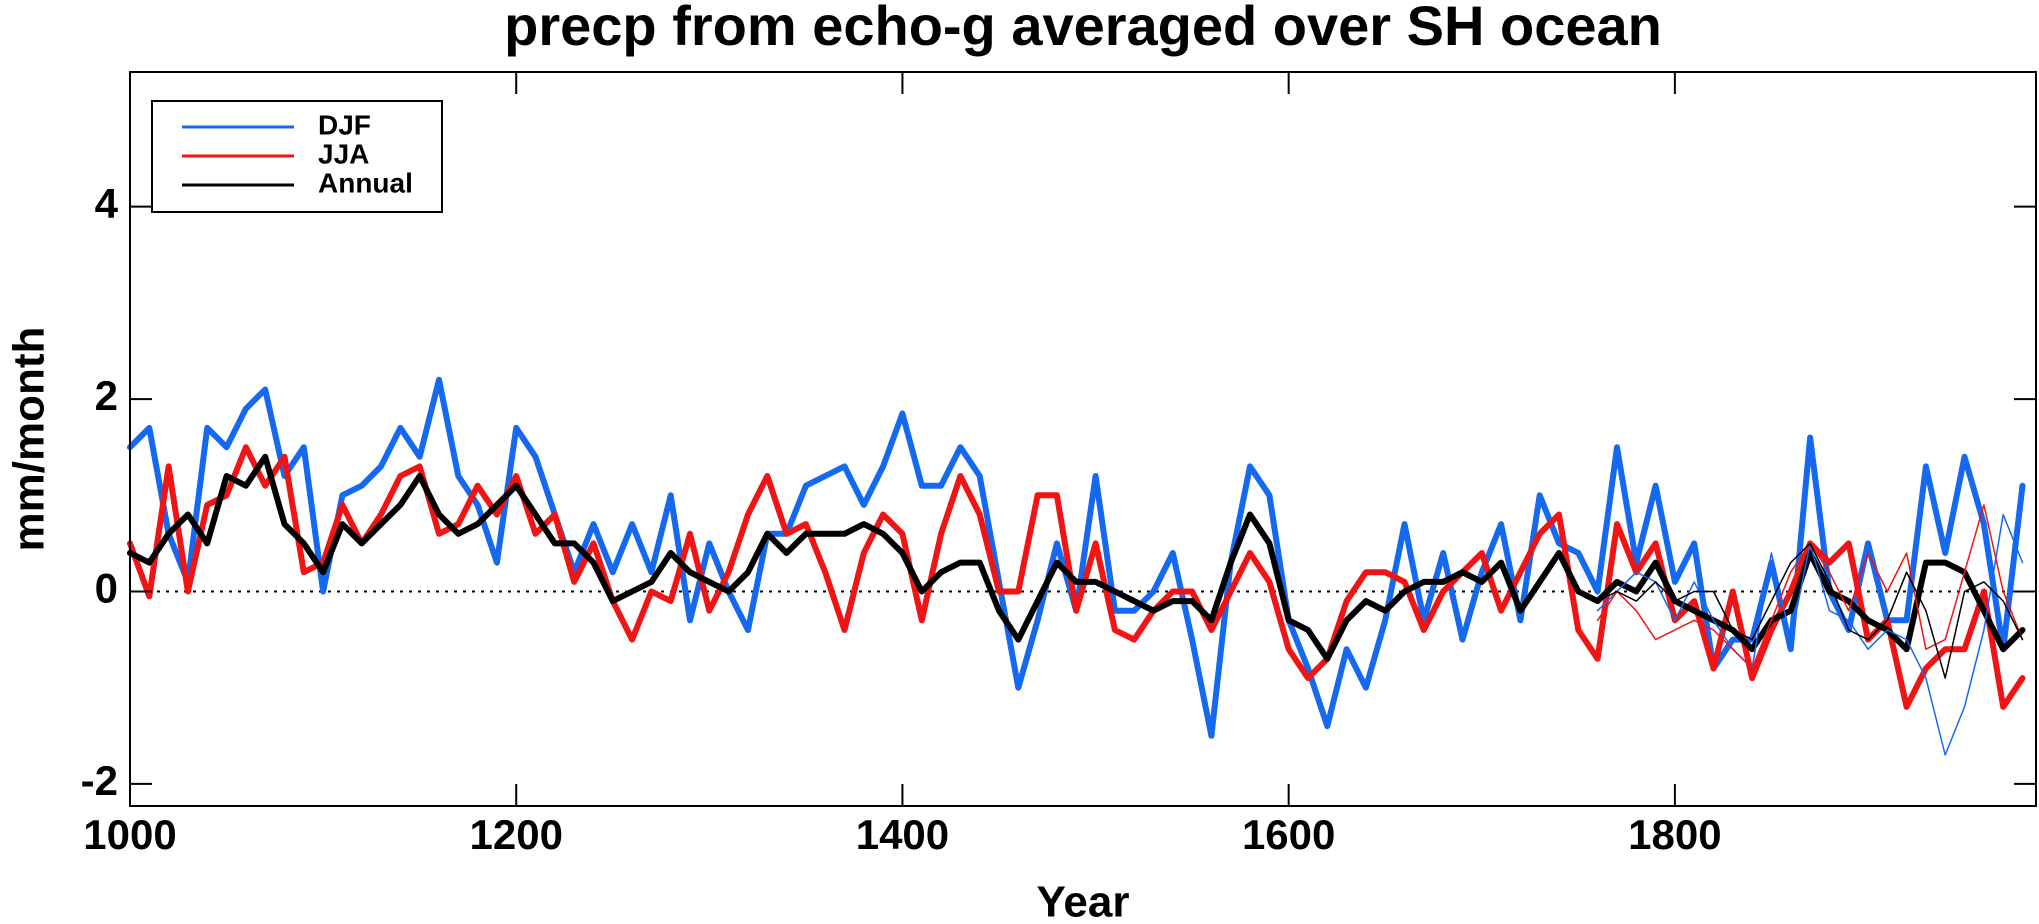  What do you see at coordinates (1083, 901) in the screenshot?
I see `x-axis-label: Year` at bounding box center [1083, 901].